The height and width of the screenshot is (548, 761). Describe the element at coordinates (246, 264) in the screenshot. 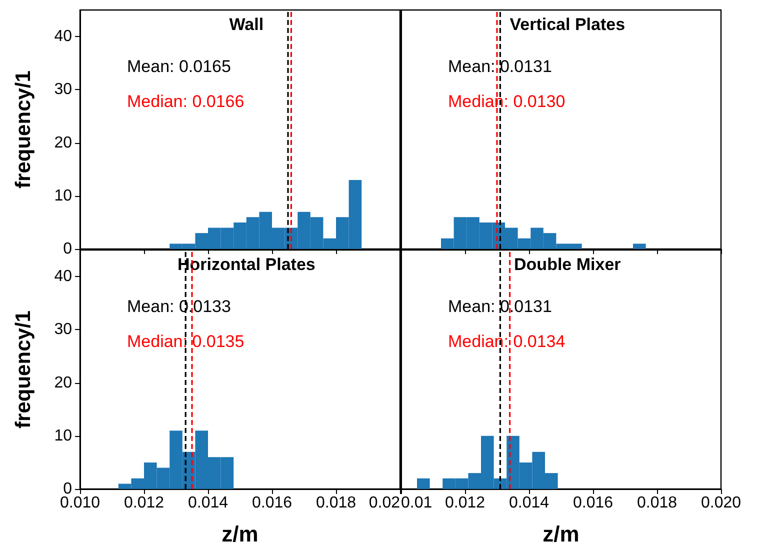

I see `chart-title: Horizontal Plates` at that location.